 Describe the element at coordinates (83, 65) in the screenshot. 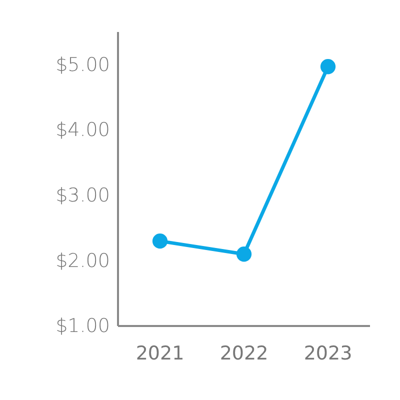

I see `y-tick-label: $5.00` at that location.